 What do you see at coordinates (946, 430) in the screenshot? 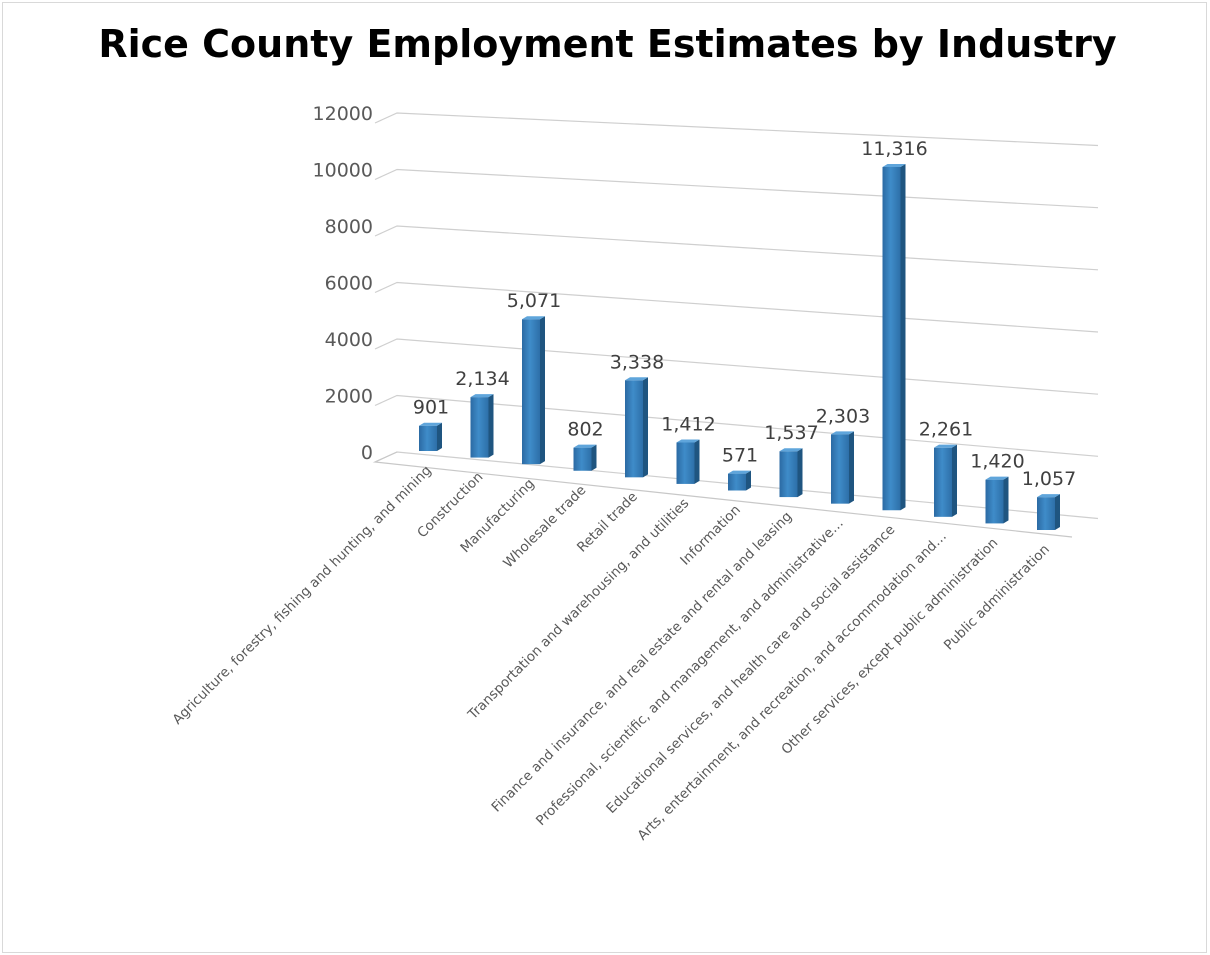
I see `data-label: 2,261` at bounding box center [946, 430].